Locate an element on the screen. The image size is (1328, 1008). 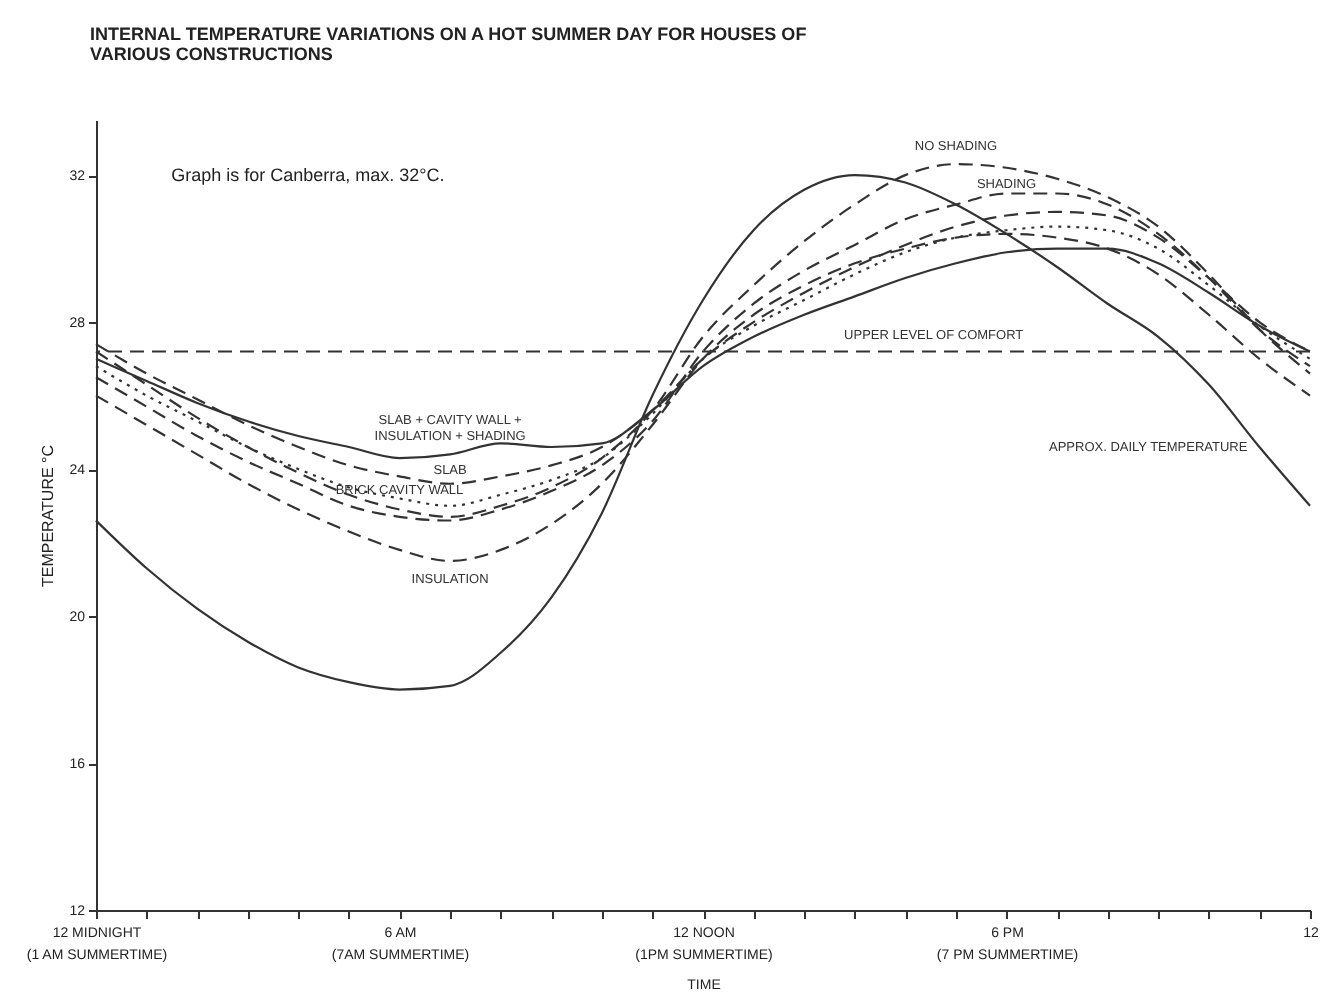
chart-title: INTERNAL TEMPERATURE VARIATIONS ON A HOT SUMMER DAY FOR HOUSES OF VARIOUS CONSTRUCTIONS is located at coordinates (449, 44).